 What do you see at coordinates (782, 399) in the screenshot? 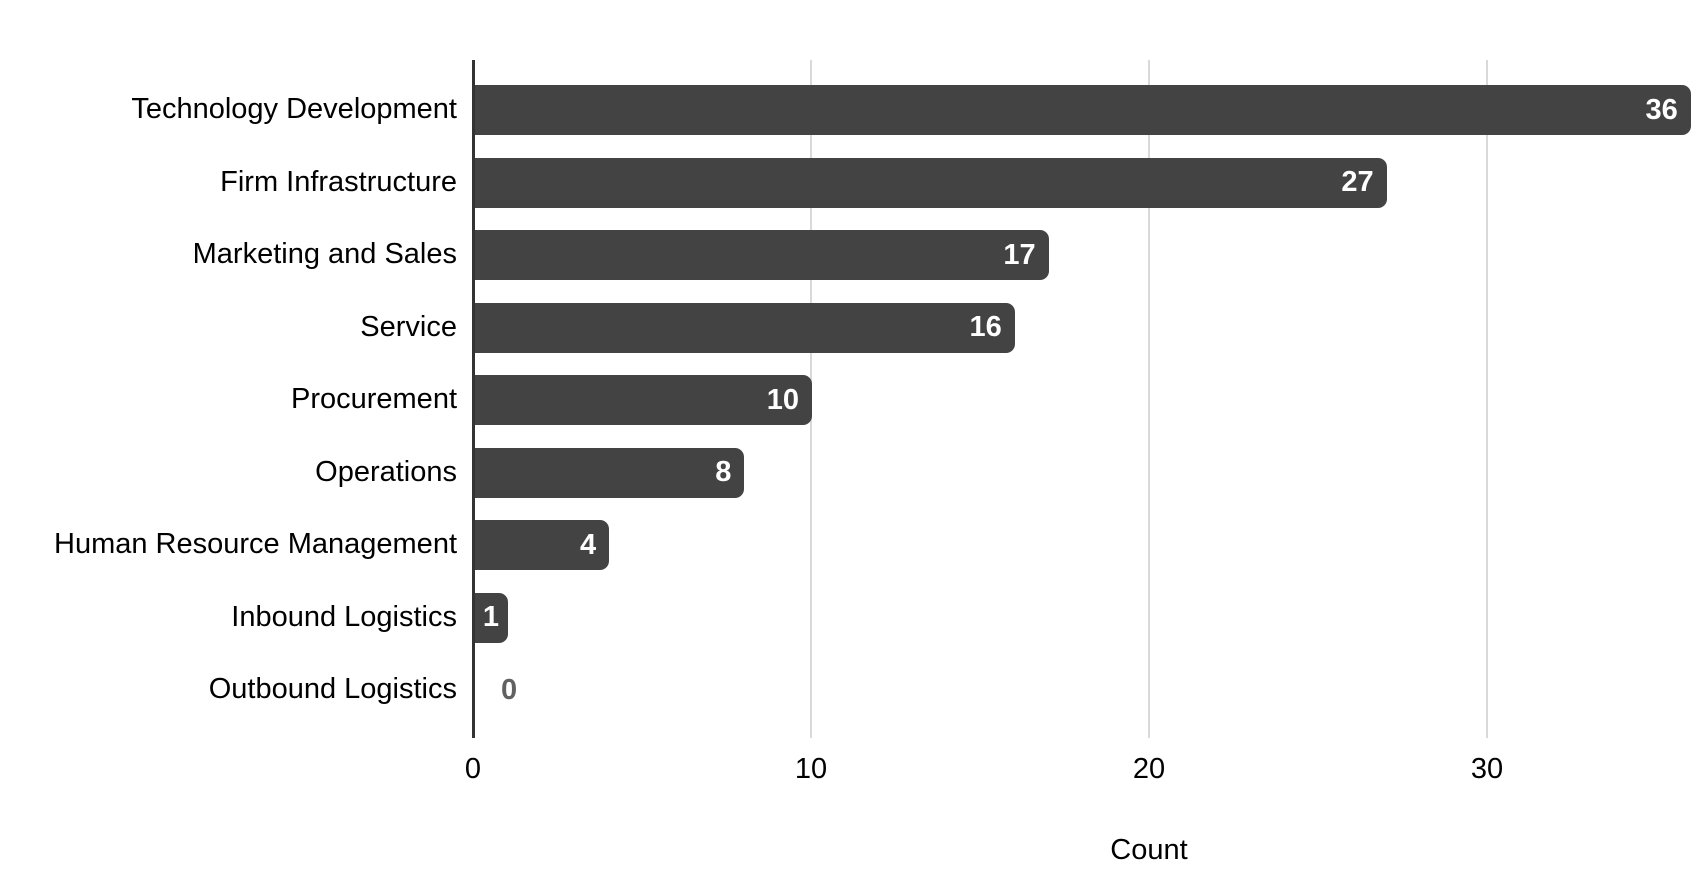
I see `value-label-procurement: 10` at bounding box center [782, 399].